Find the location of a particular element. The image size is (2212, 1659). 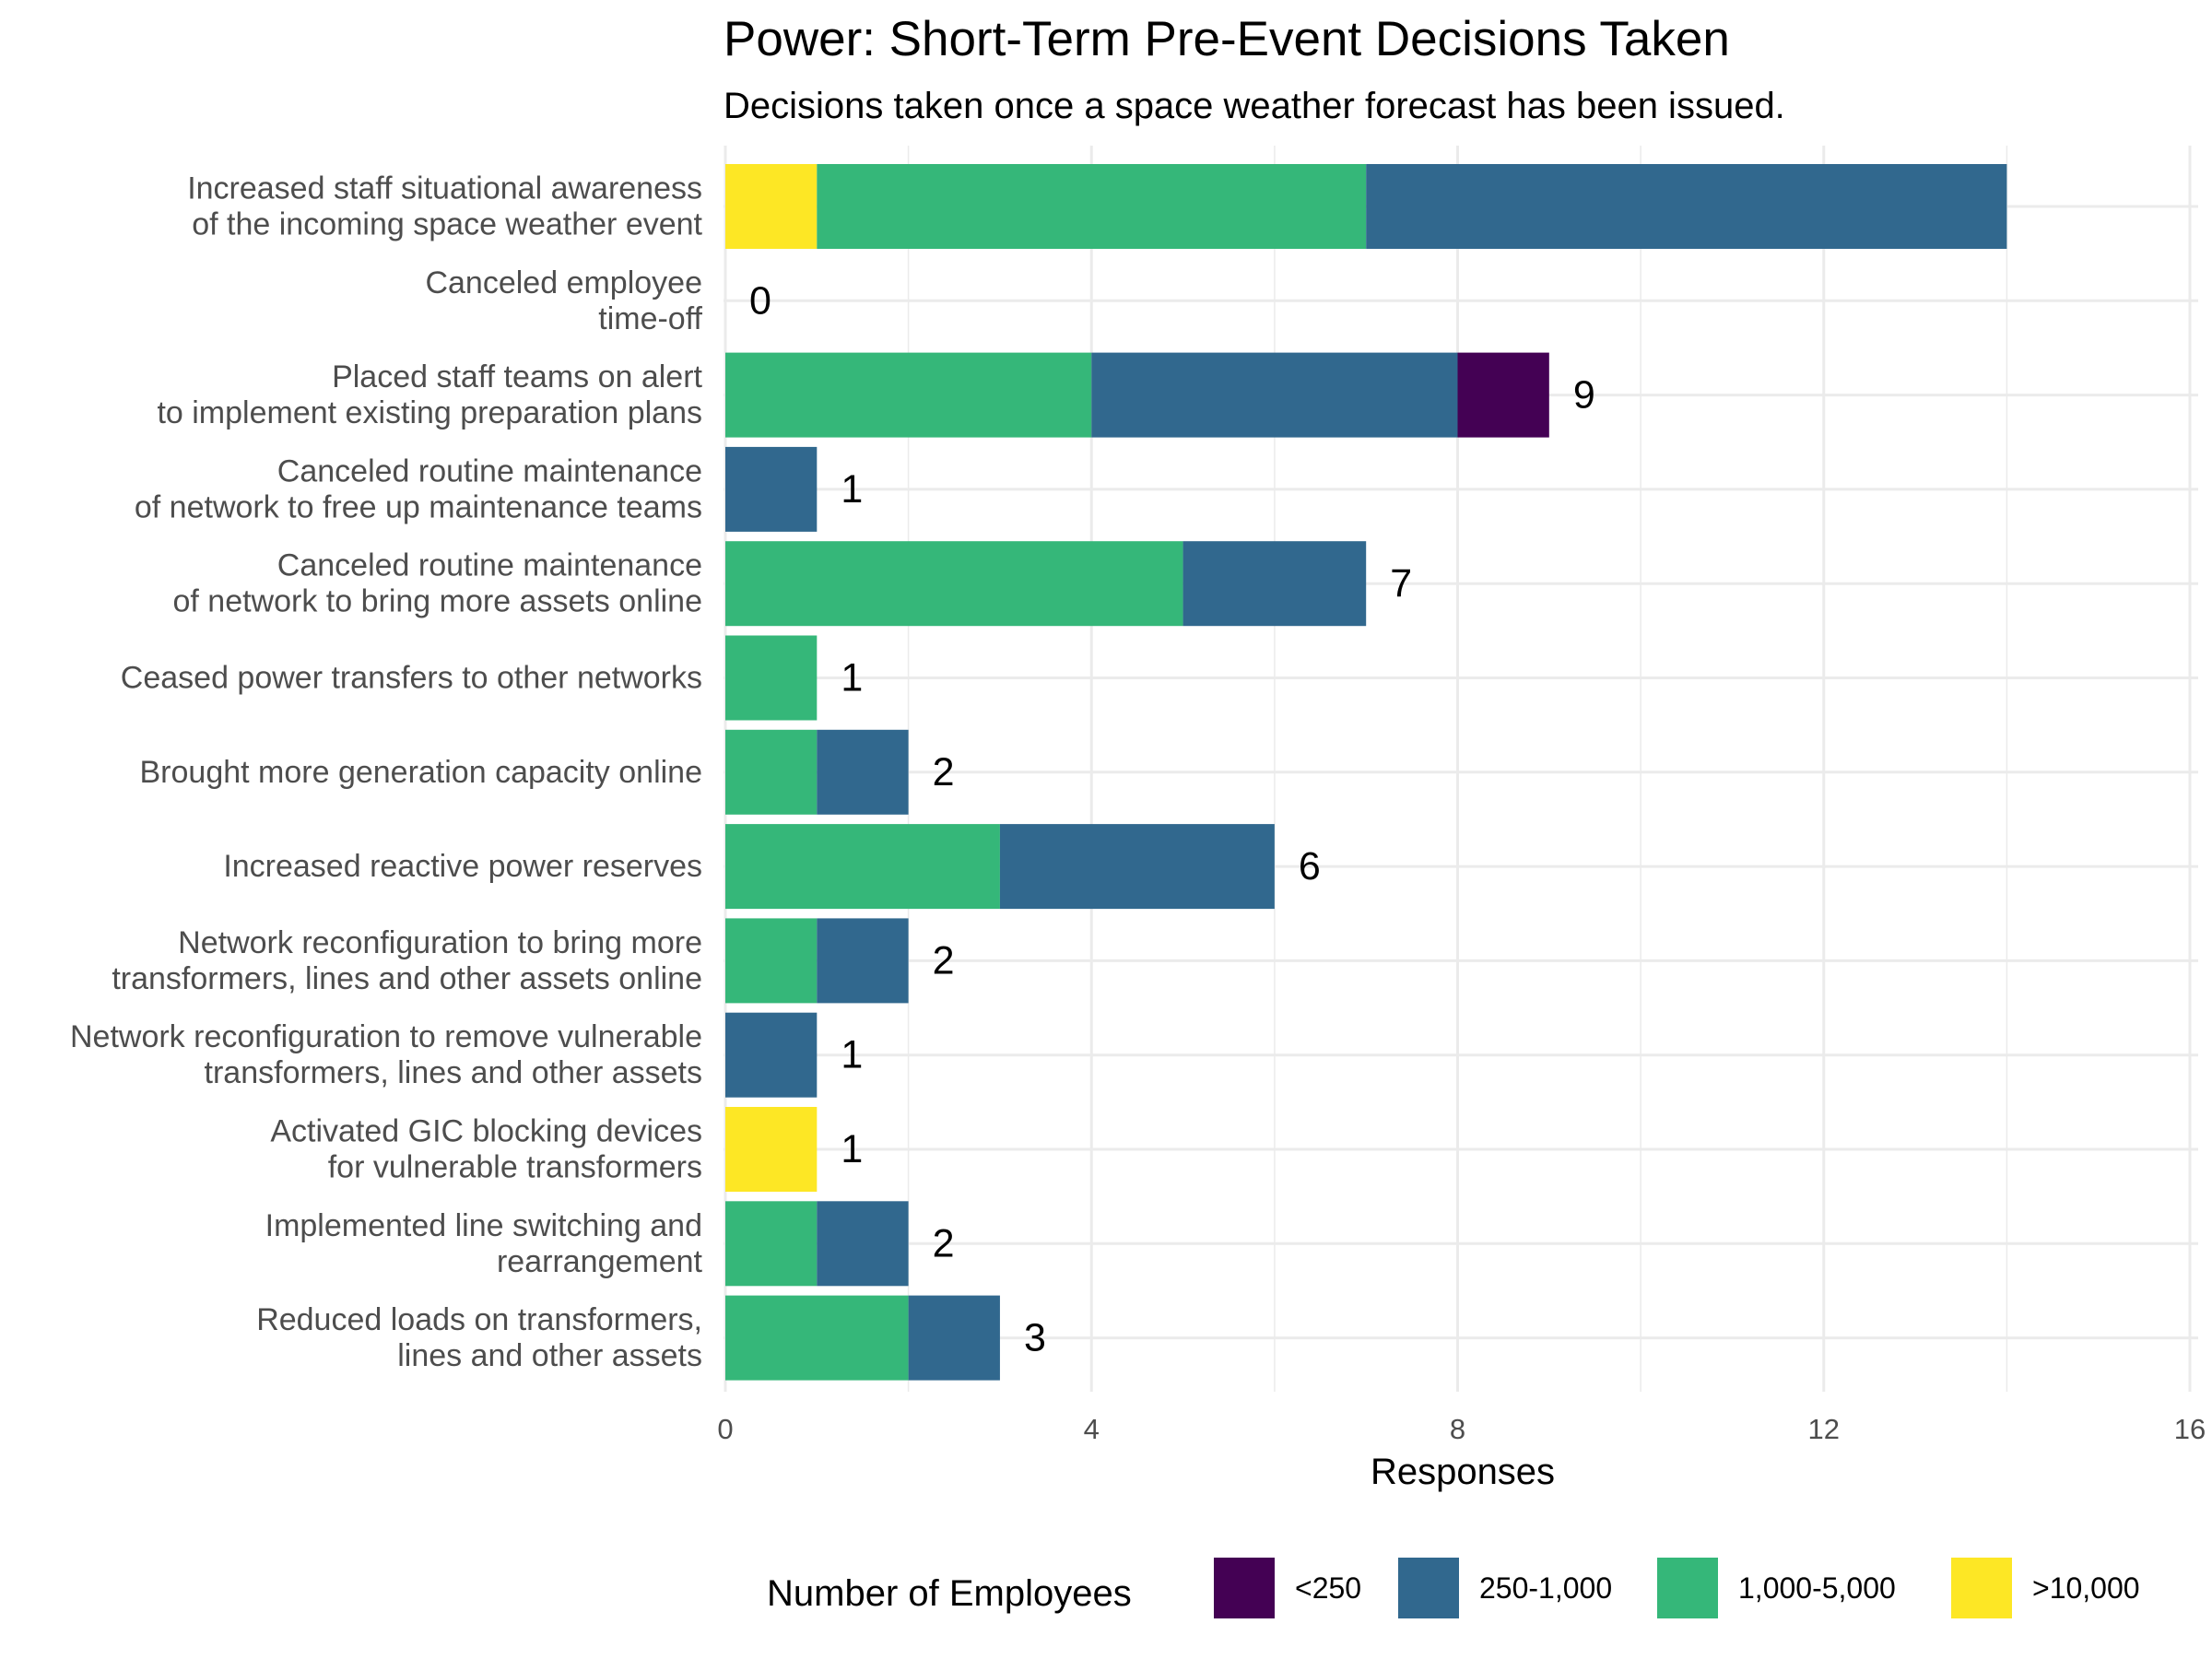

category-label: of the incoming space weather event is located at coordinates (447, 224).